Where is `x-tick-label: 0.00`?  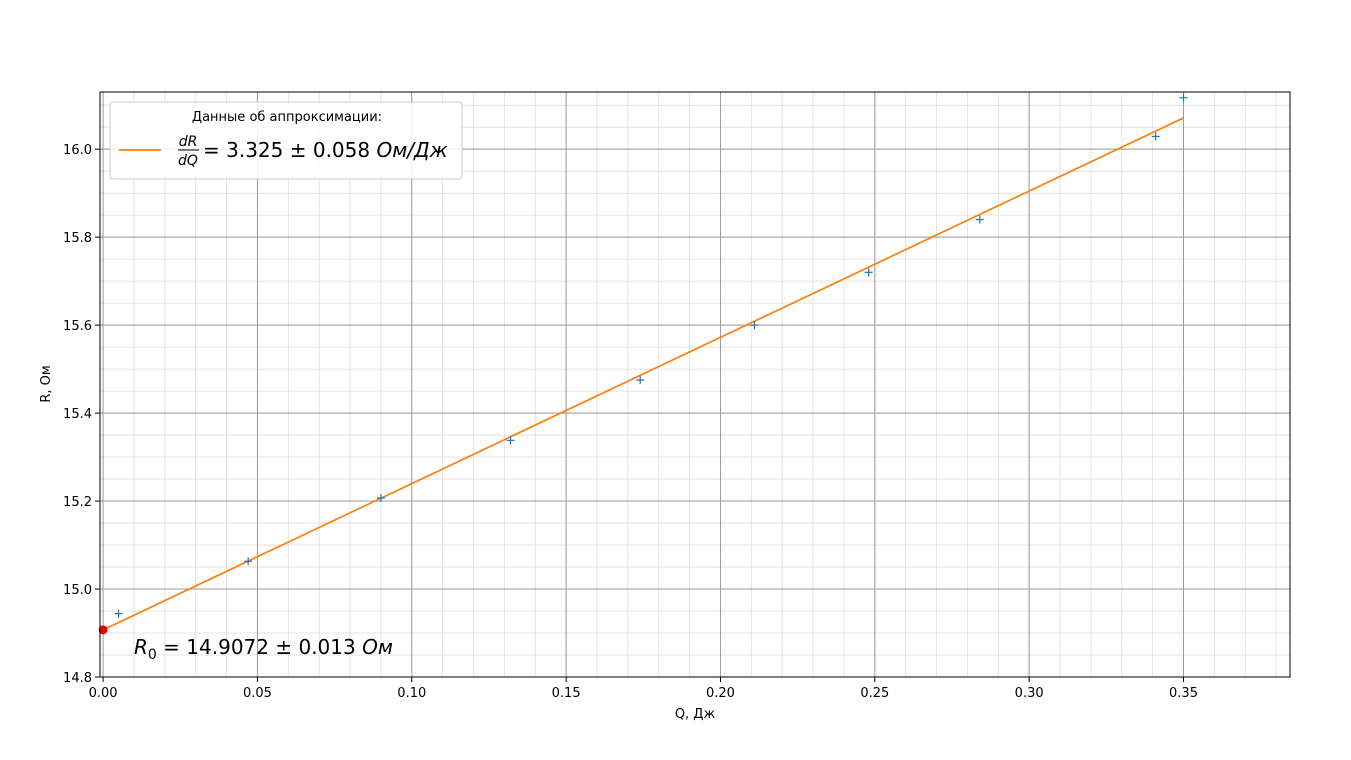 x-tick-label: 0.00 is located at coordinates (103, 693).